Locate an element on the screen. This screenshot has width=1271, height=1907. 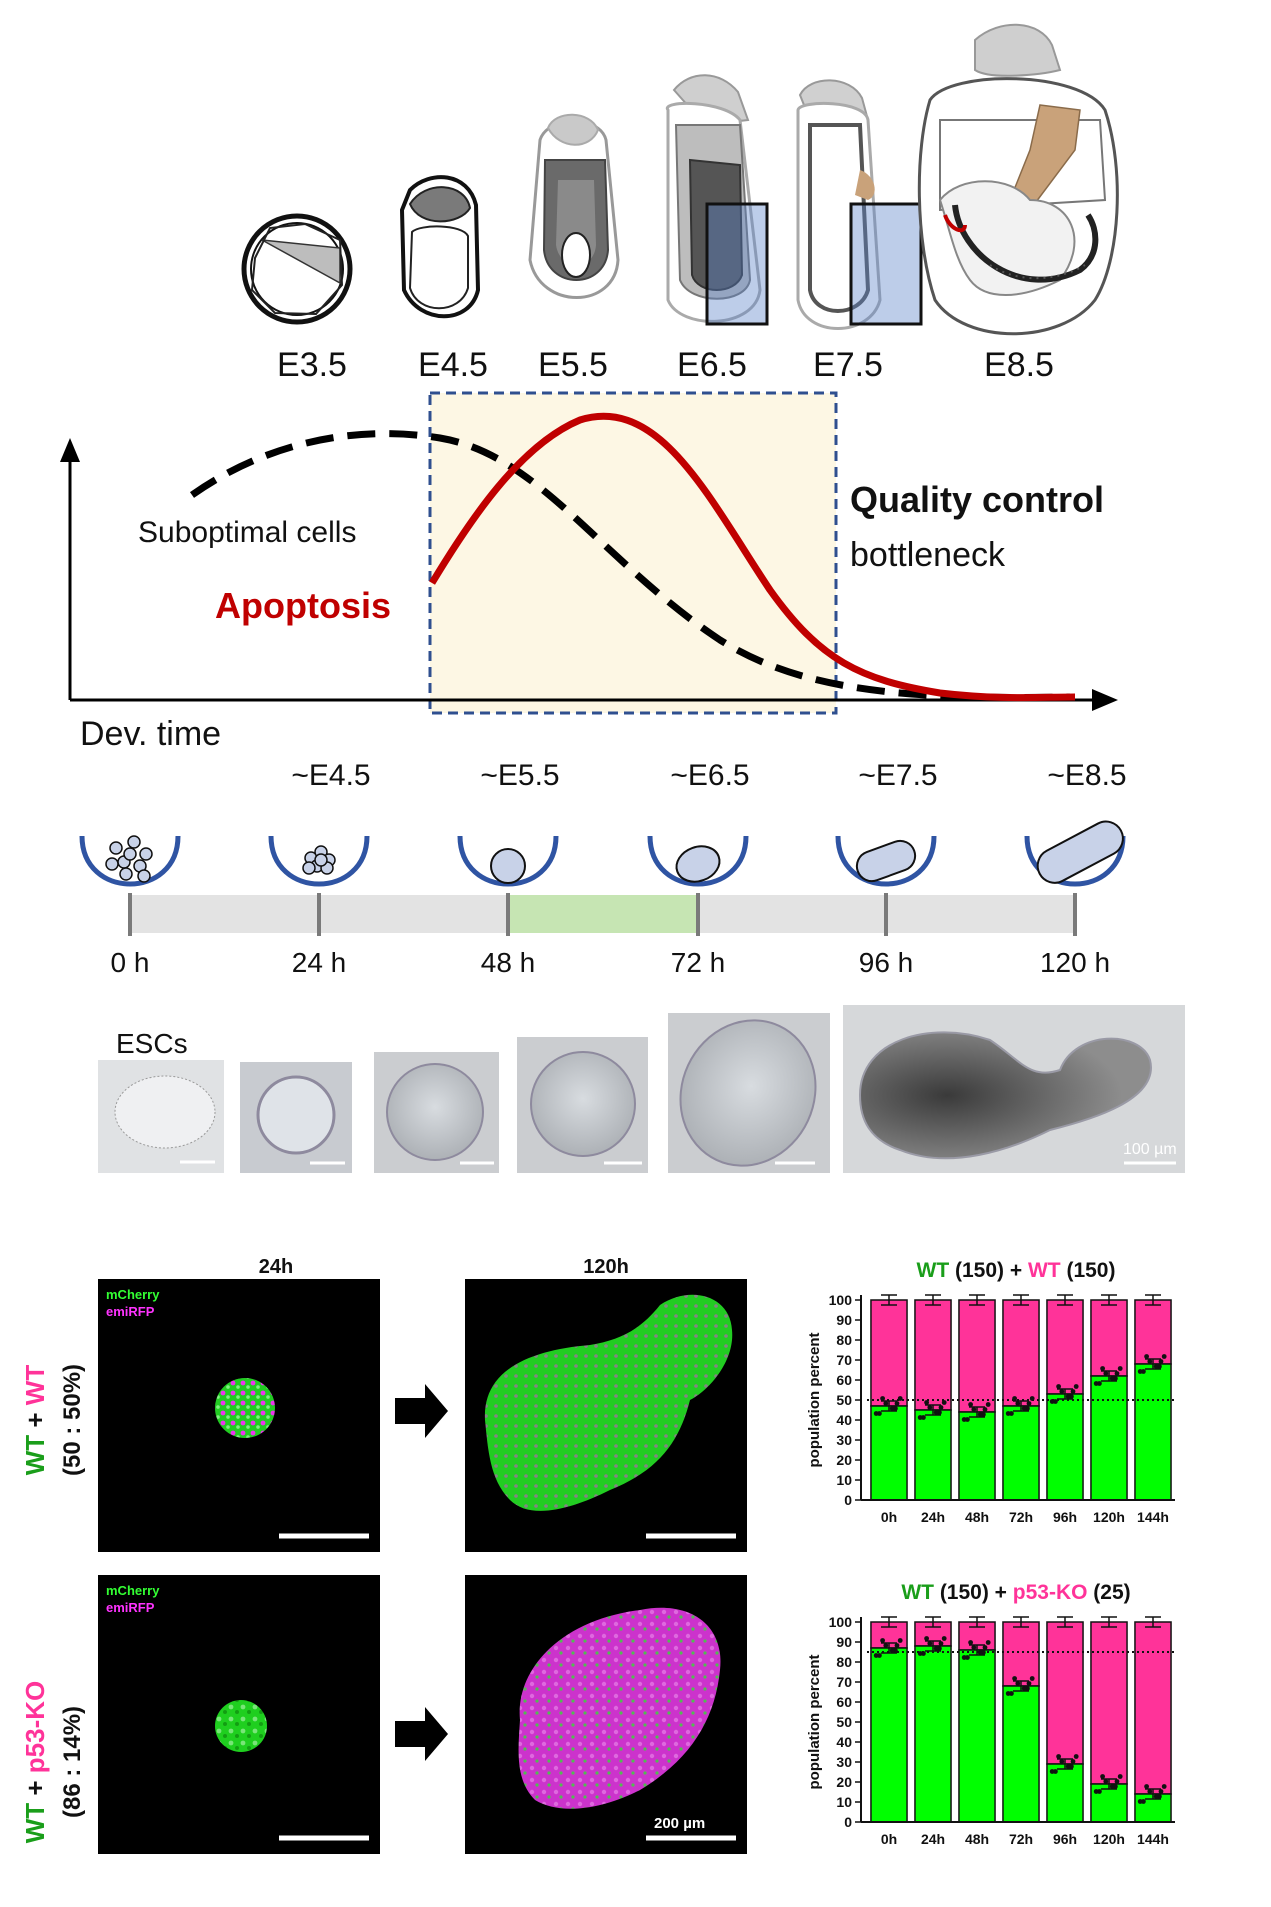
timeline-hour-label: 72 h is located at coordinates (698, 962).